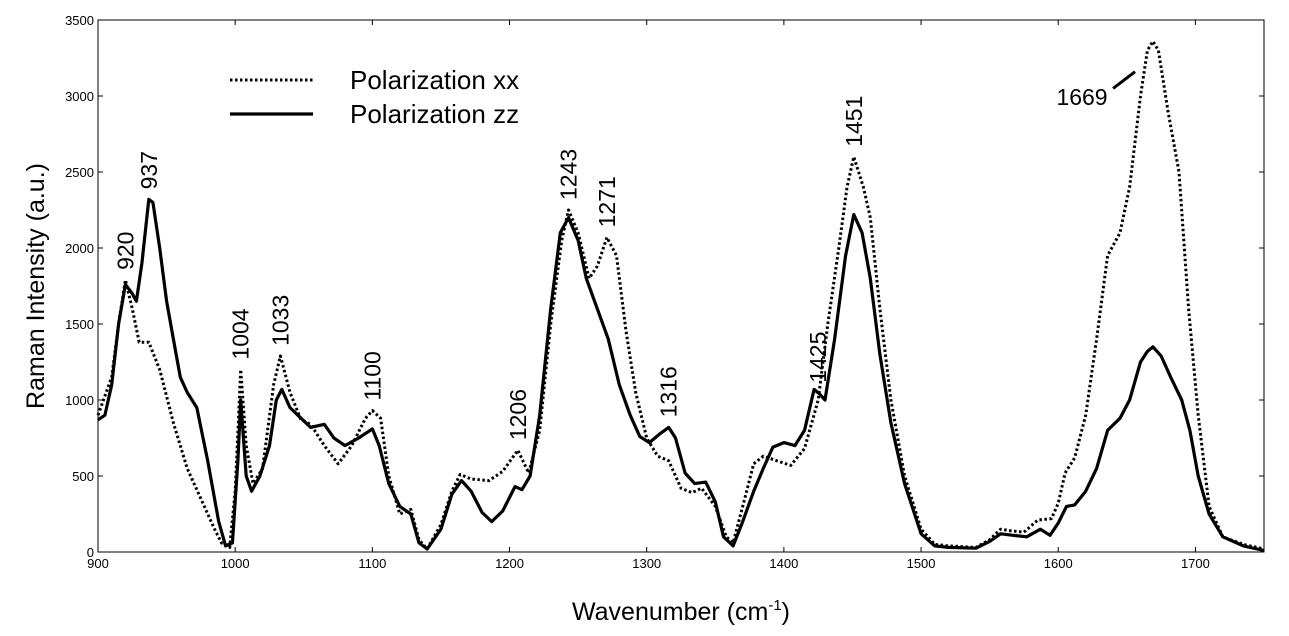 The image size is (1289, 636). Describe the element at coordinates (1058, 563) in the screenshot. I see `x-tick-label: 1600` at that location.